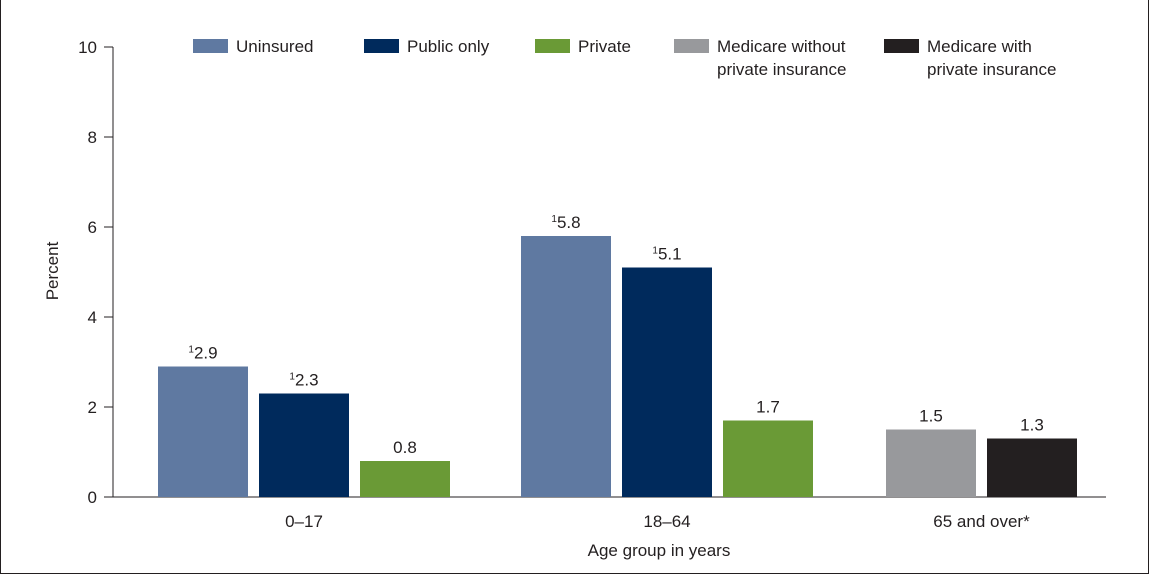  I want to click on data-label: 12.3, so click(303, 380).